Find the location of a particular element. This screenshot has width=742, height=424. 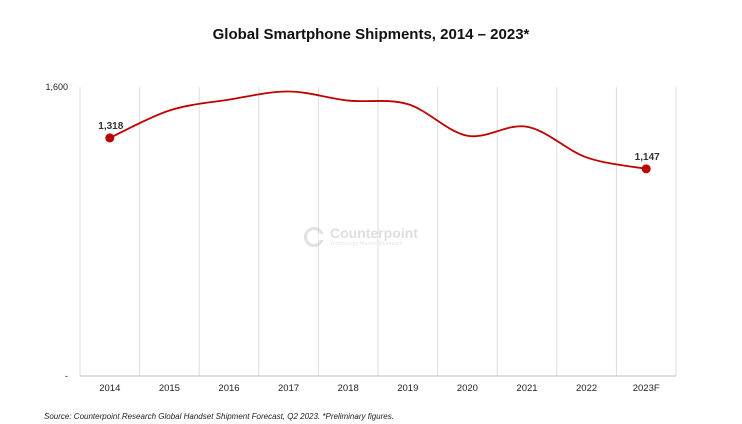

y-tick-label-1600: 1,600 is located at coordinates (56, 87).